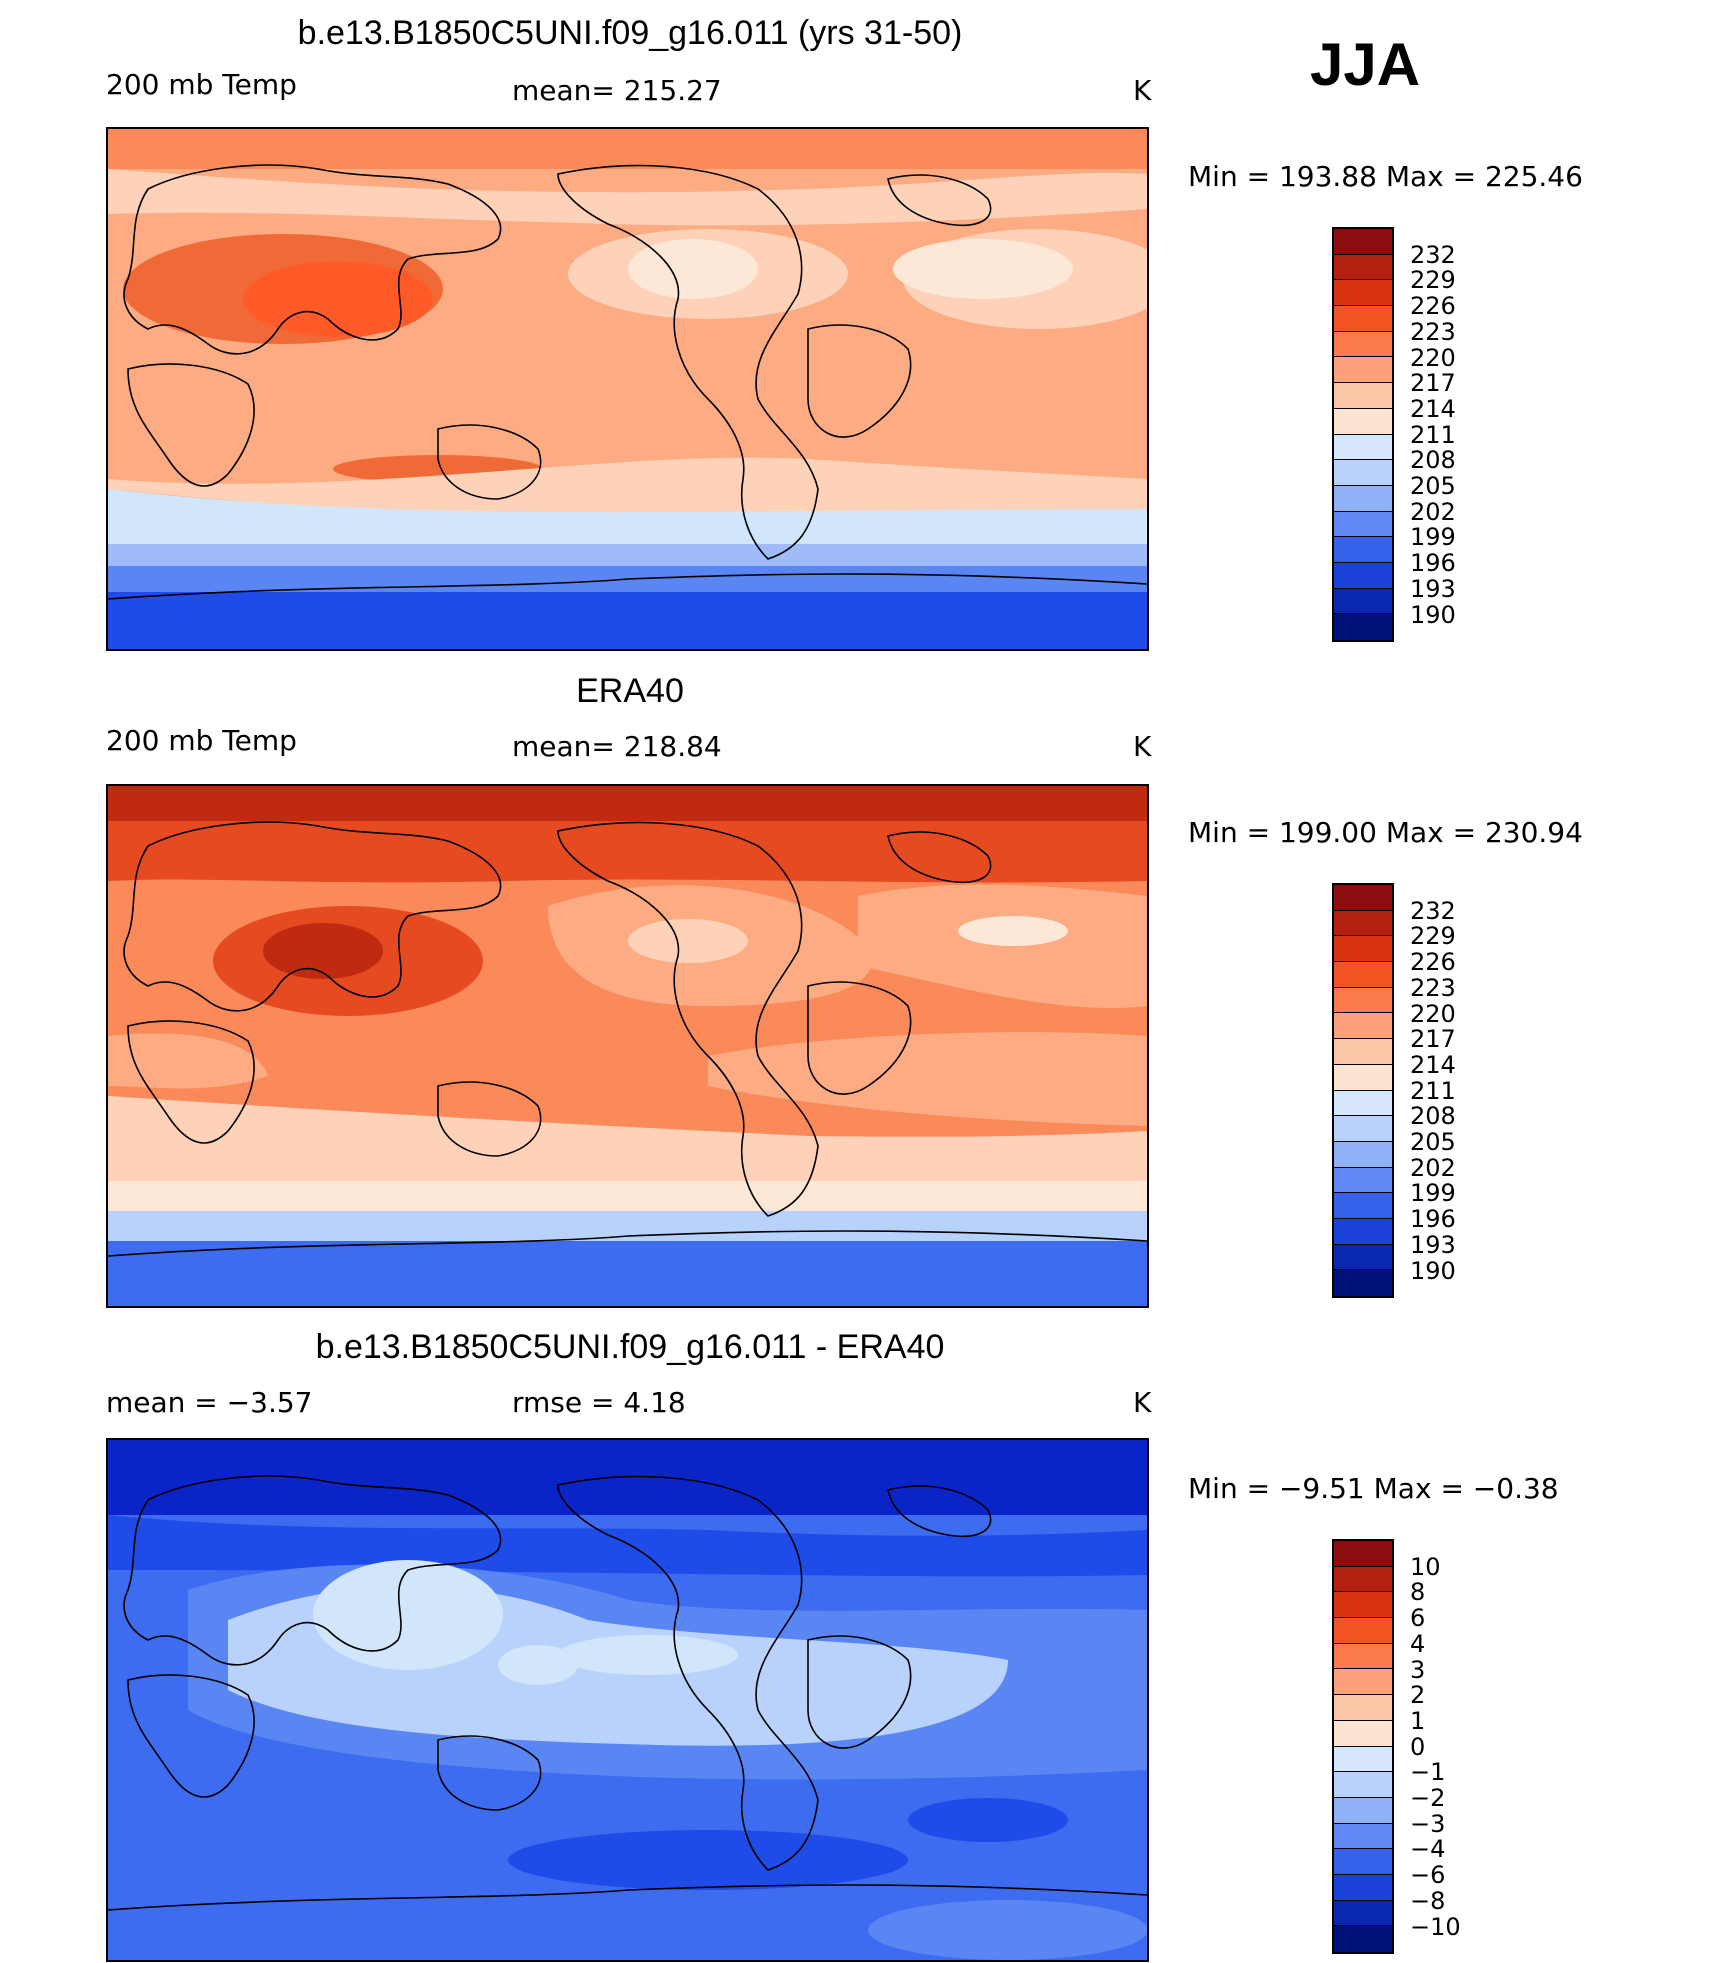  Describe the element at coordinates (1433, 614) in the screenshot. I see `colorbar-tick-label: 190` at that location.